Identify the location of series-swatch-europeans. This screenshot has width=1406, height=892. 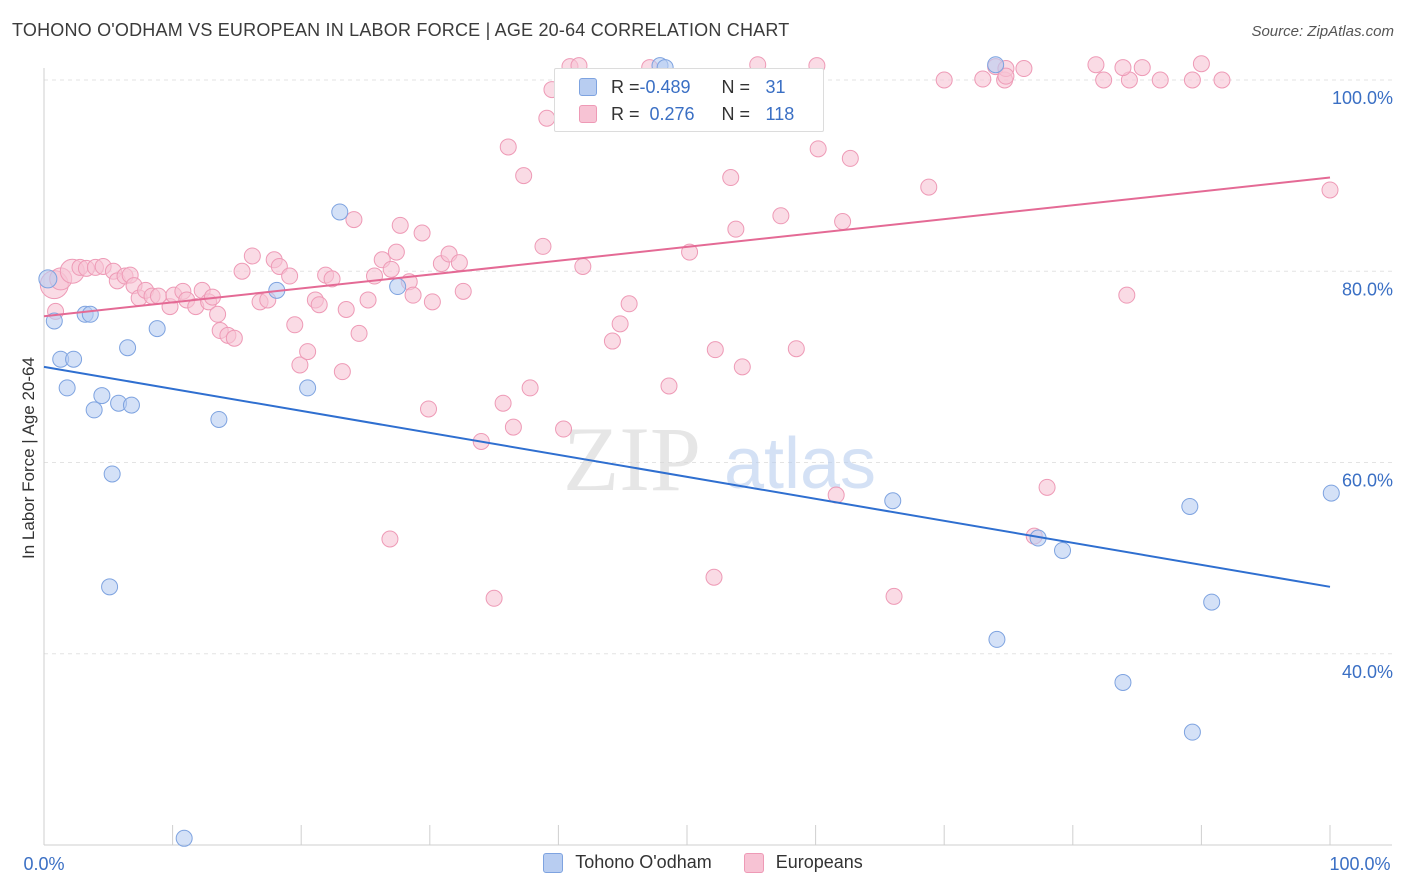
(753, 862).